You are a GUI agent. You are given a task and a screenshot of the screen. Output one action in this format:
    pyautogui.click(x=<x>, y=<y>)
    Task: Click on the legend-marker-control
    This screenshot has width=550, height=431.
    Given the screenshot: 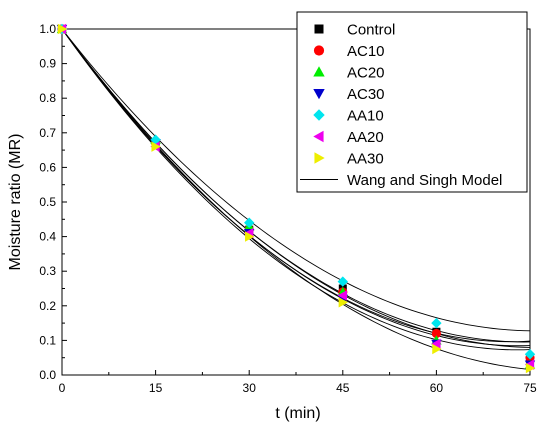 What is the action you would take?
    pyautogui.click(x=319, y=29)
    